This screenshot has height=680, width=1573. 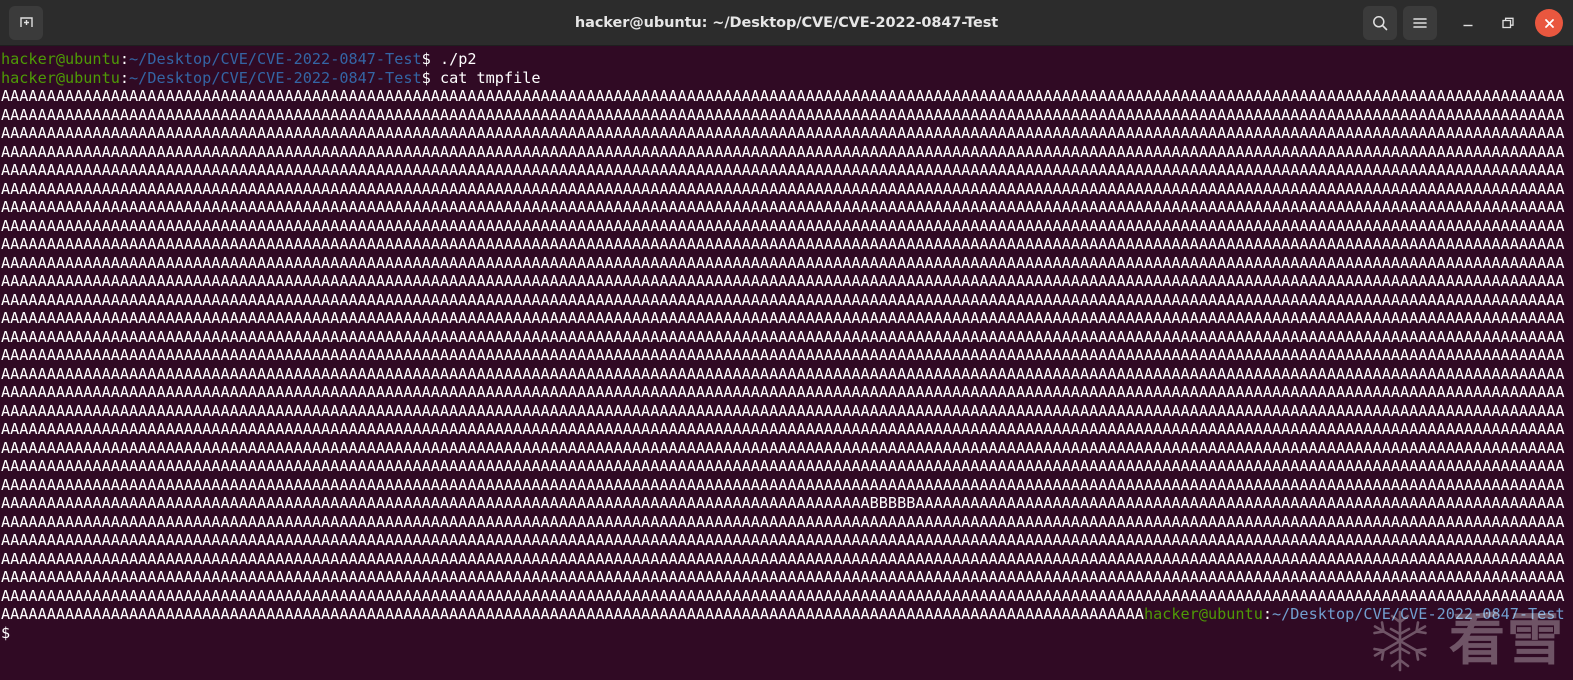 I want to click on close-button, so click(x=1549, y=23).